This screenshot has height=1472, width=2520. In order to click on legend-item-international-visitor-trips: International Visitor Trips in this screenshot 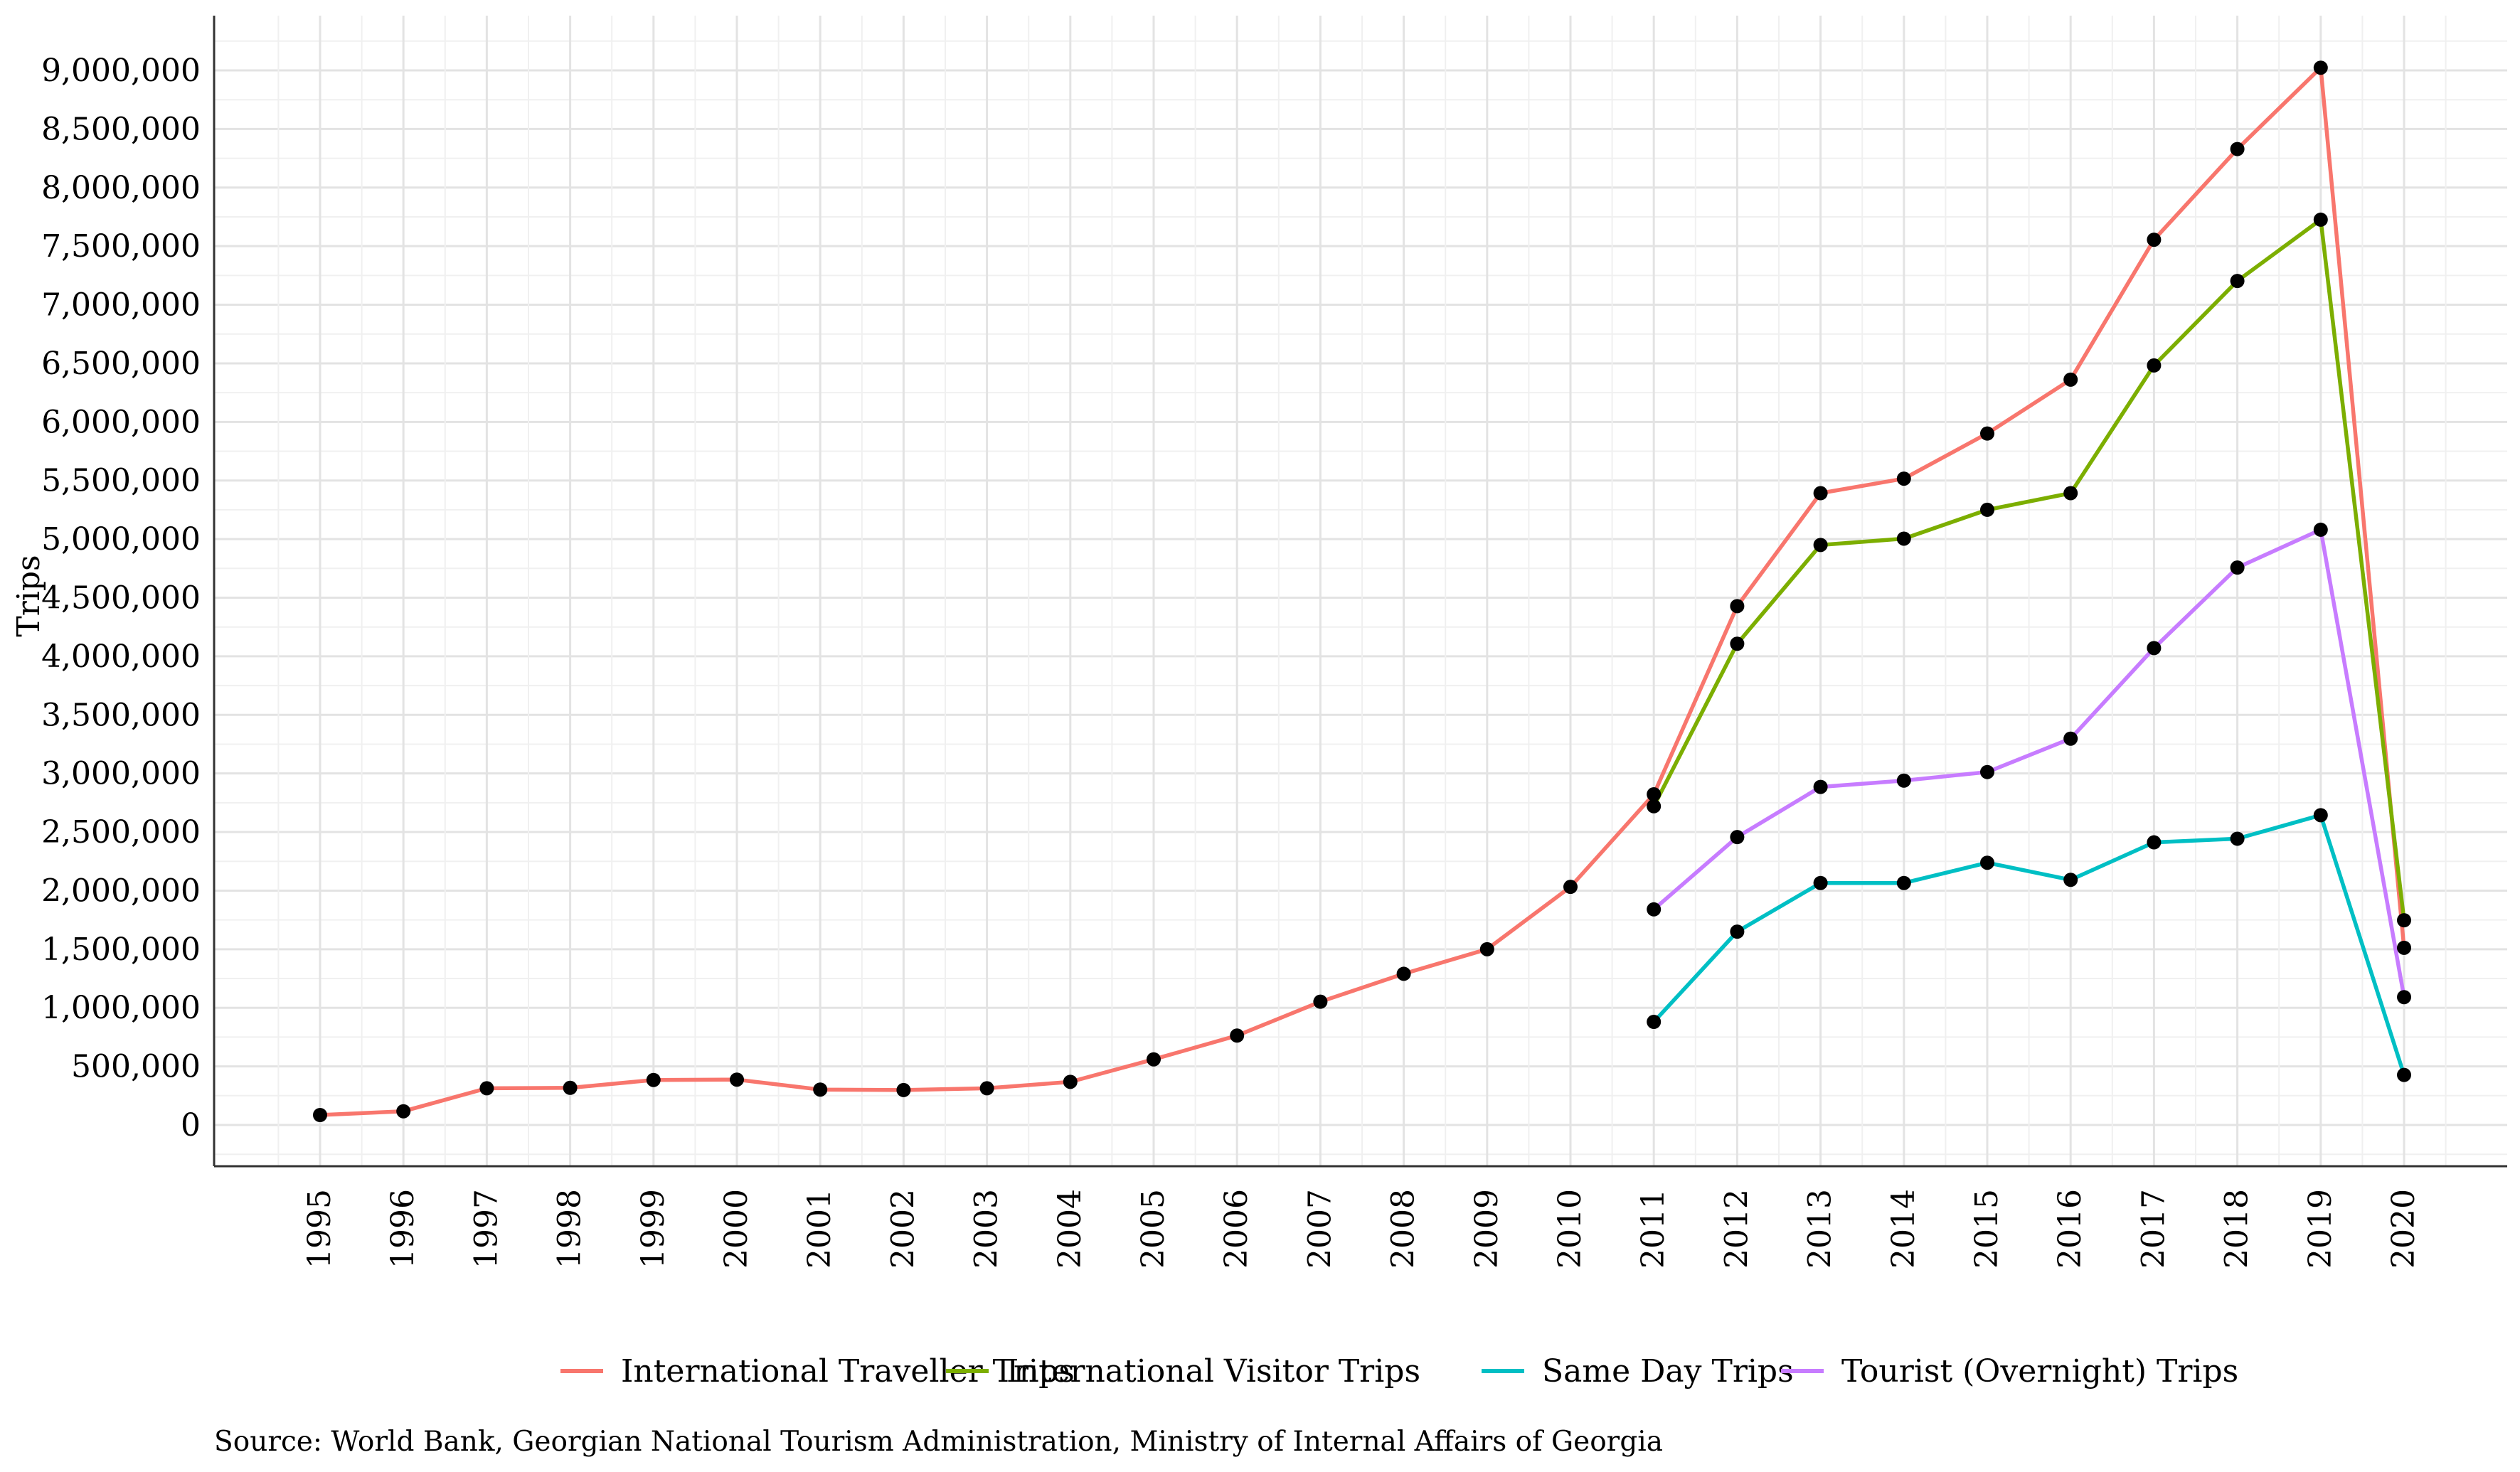, I will do `click(1183, 1371)`.